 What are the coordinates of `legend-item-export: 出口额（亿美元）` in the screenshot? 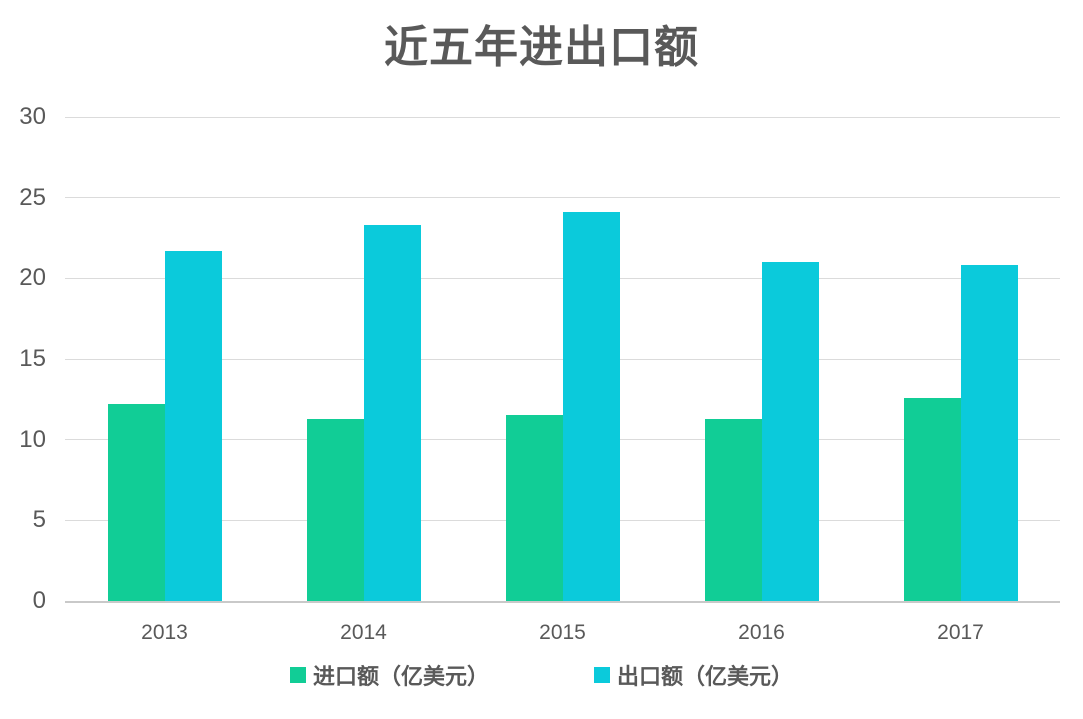 It's located at (693, 675).